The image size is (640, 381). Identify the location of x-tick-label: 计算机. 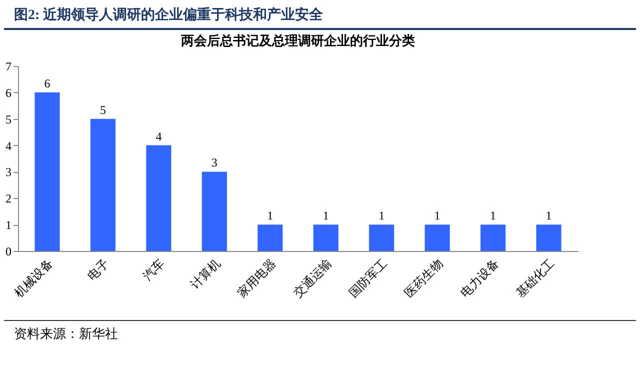
(205, 274).